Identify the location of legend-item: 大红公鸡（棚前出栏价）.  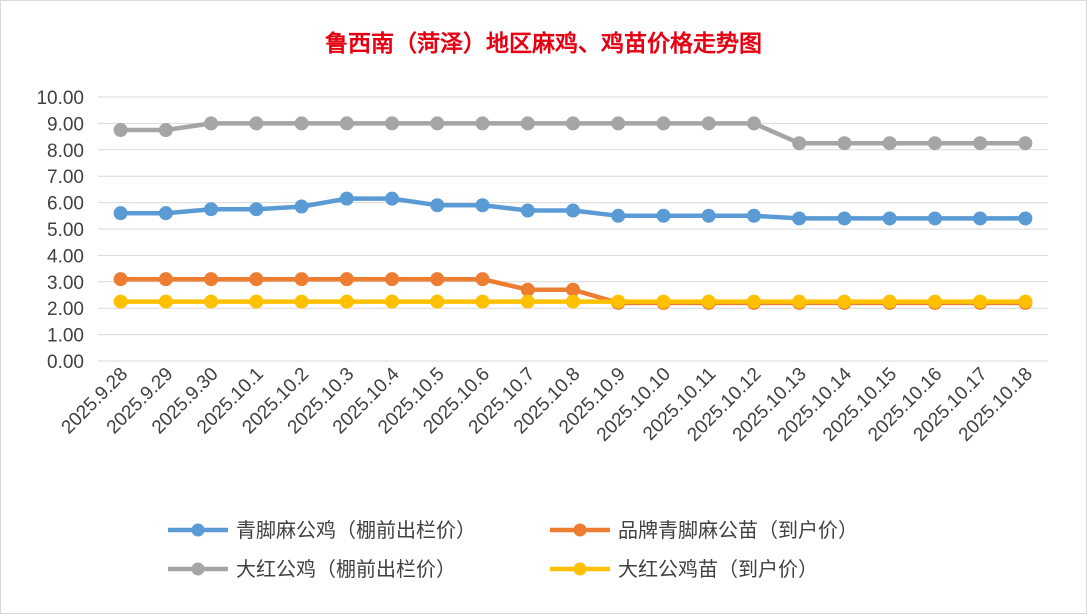
(312, 569).